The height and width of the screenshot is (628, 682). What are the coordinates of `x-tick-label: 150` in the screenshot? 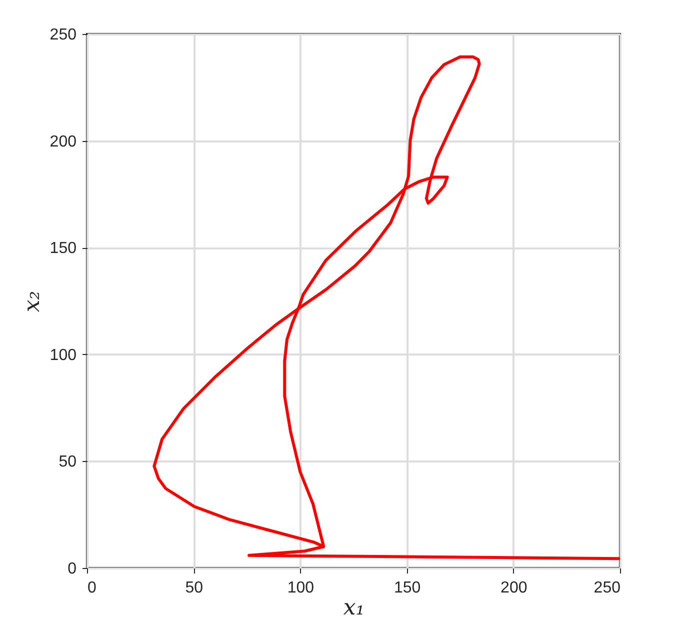 It's located at (407, 588).